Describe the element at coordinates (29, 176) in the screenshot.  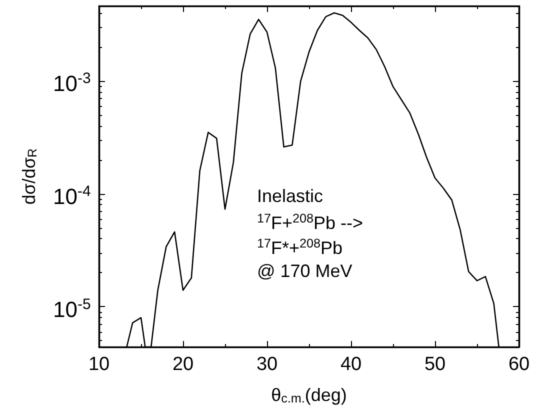
I see `y-axis-title: dσ/dσR` at that location.